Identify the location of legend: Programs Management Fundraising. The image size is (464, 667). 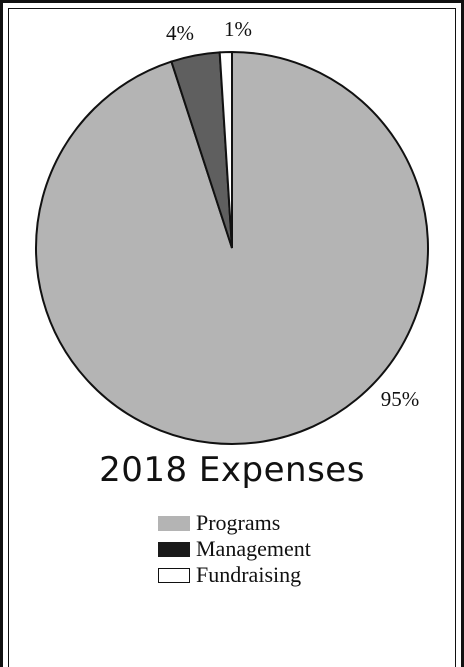
(234, 549).